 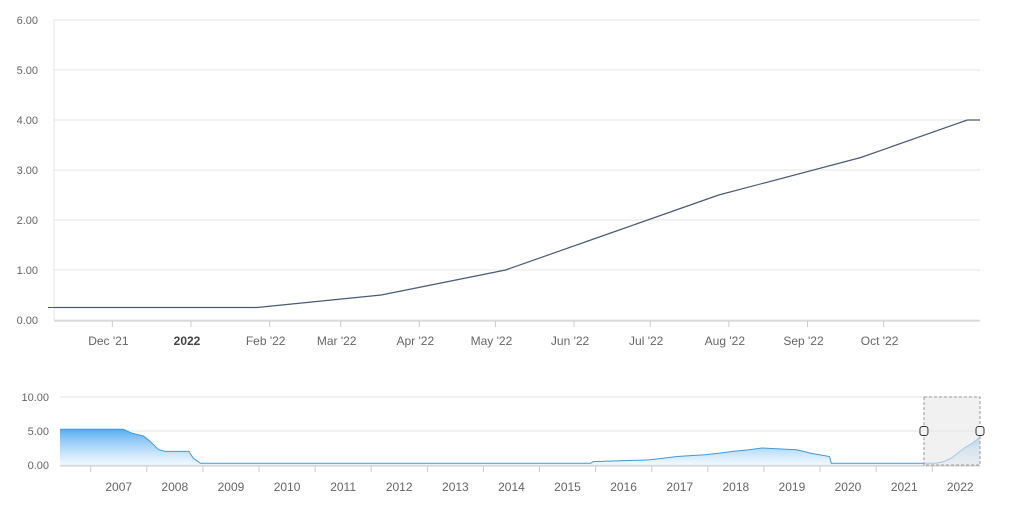 What do you see at coordinates (27, 321) in the screenshot?
I see `main-y-tick-label: 0.00` at bounding box center [27, 321].